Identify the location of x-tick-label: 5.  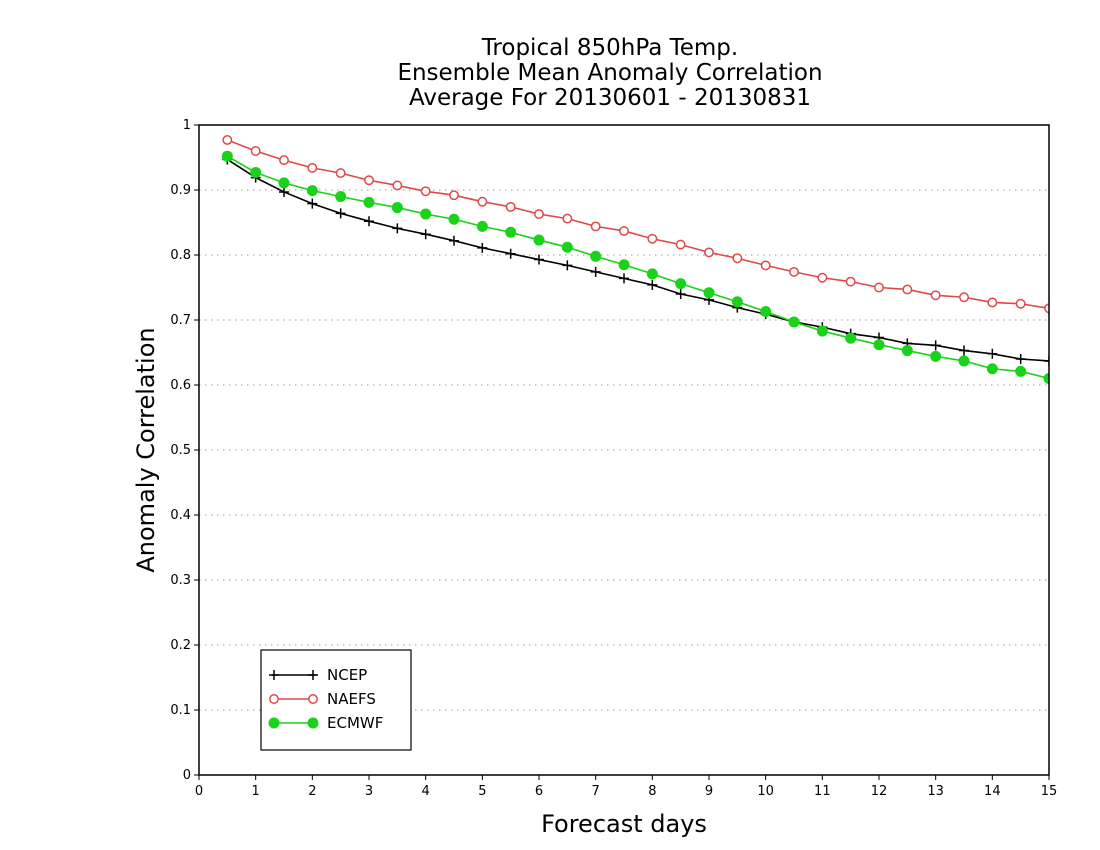
(482, 791).